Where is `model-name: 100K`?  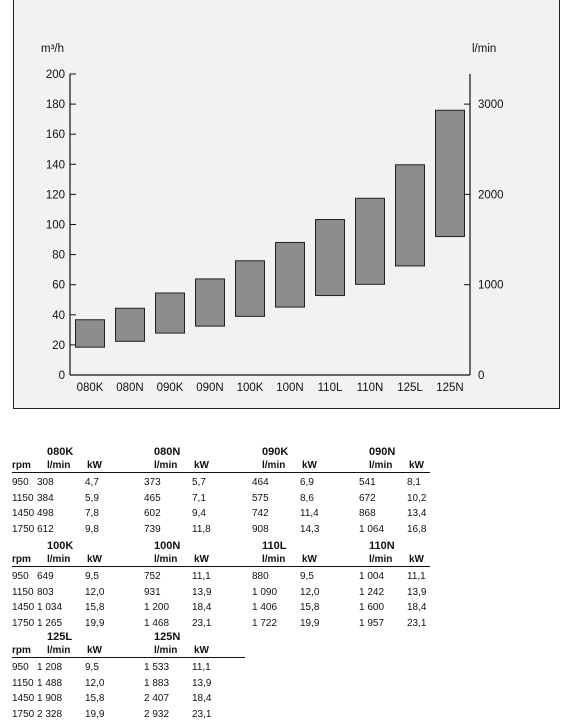
model-name: 100K is located at coordinates (60, 546).